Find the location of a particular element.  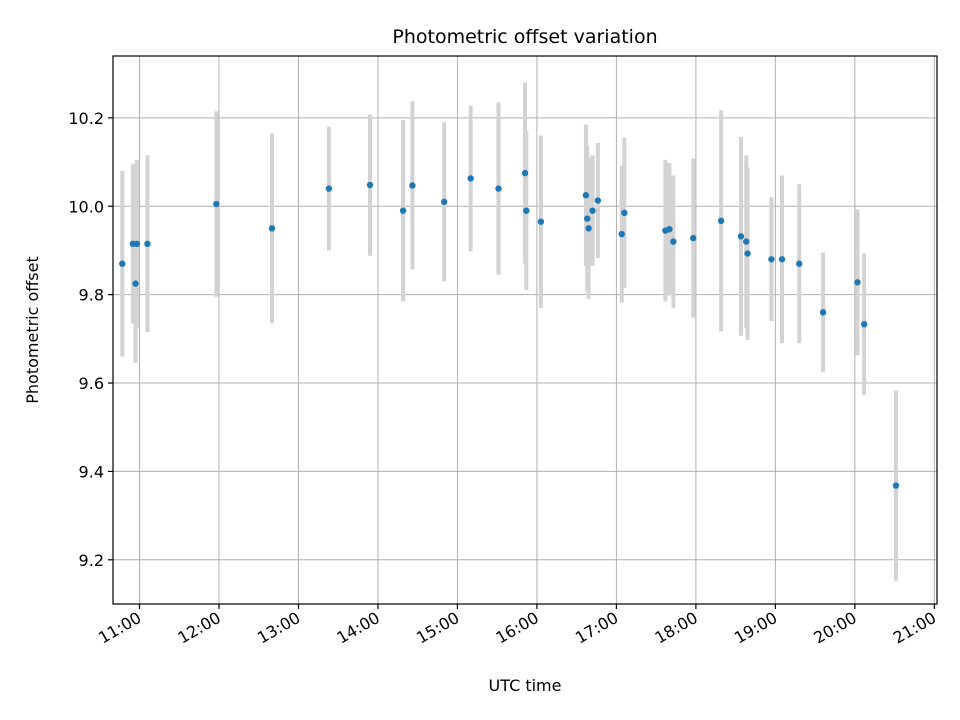

y-tick-label: 9.8 is located at coordinates (91, 295).